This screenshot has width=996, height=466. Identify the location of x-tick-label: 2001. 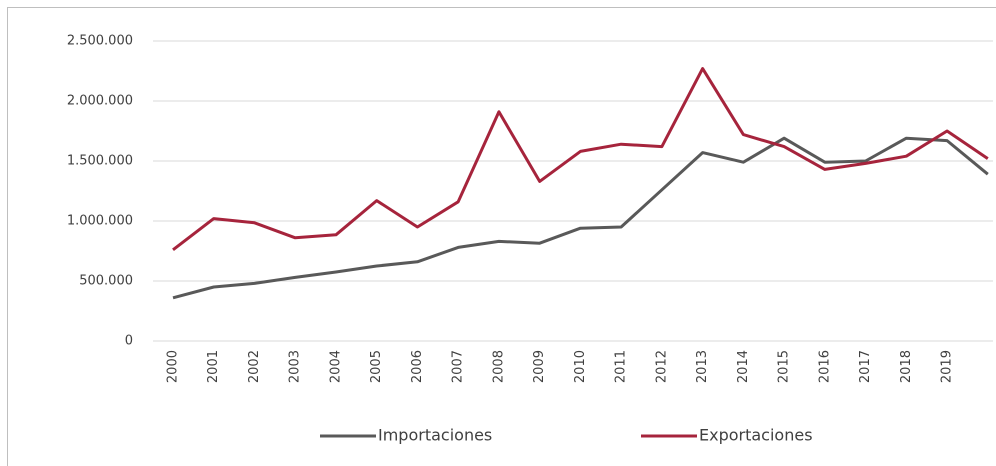
(213, 366).